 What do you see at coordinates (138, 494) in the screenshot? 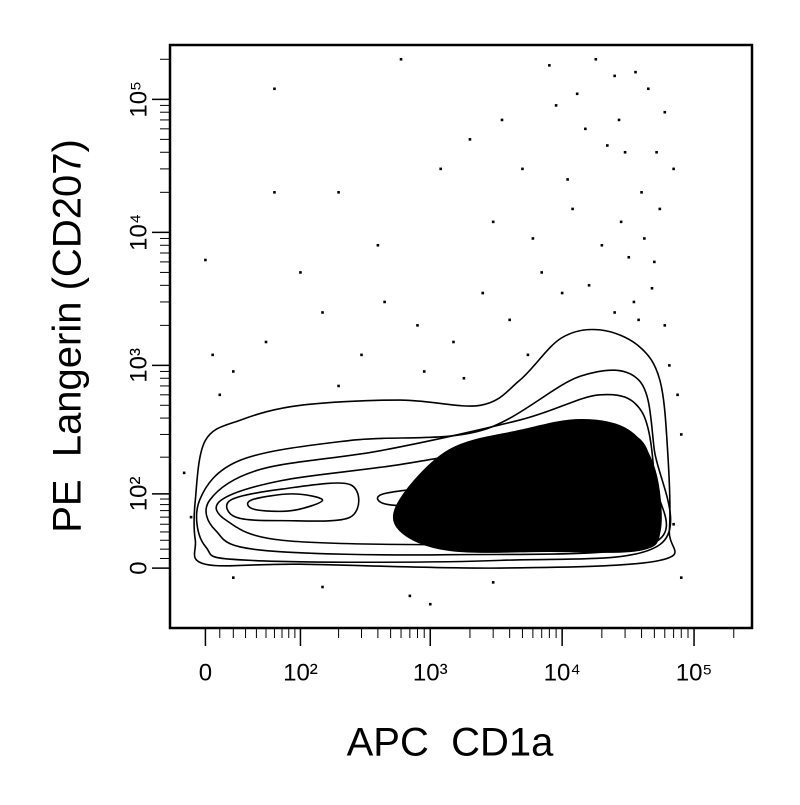
I see `y-tick-label: 10²` at bounding box center [138, 494].